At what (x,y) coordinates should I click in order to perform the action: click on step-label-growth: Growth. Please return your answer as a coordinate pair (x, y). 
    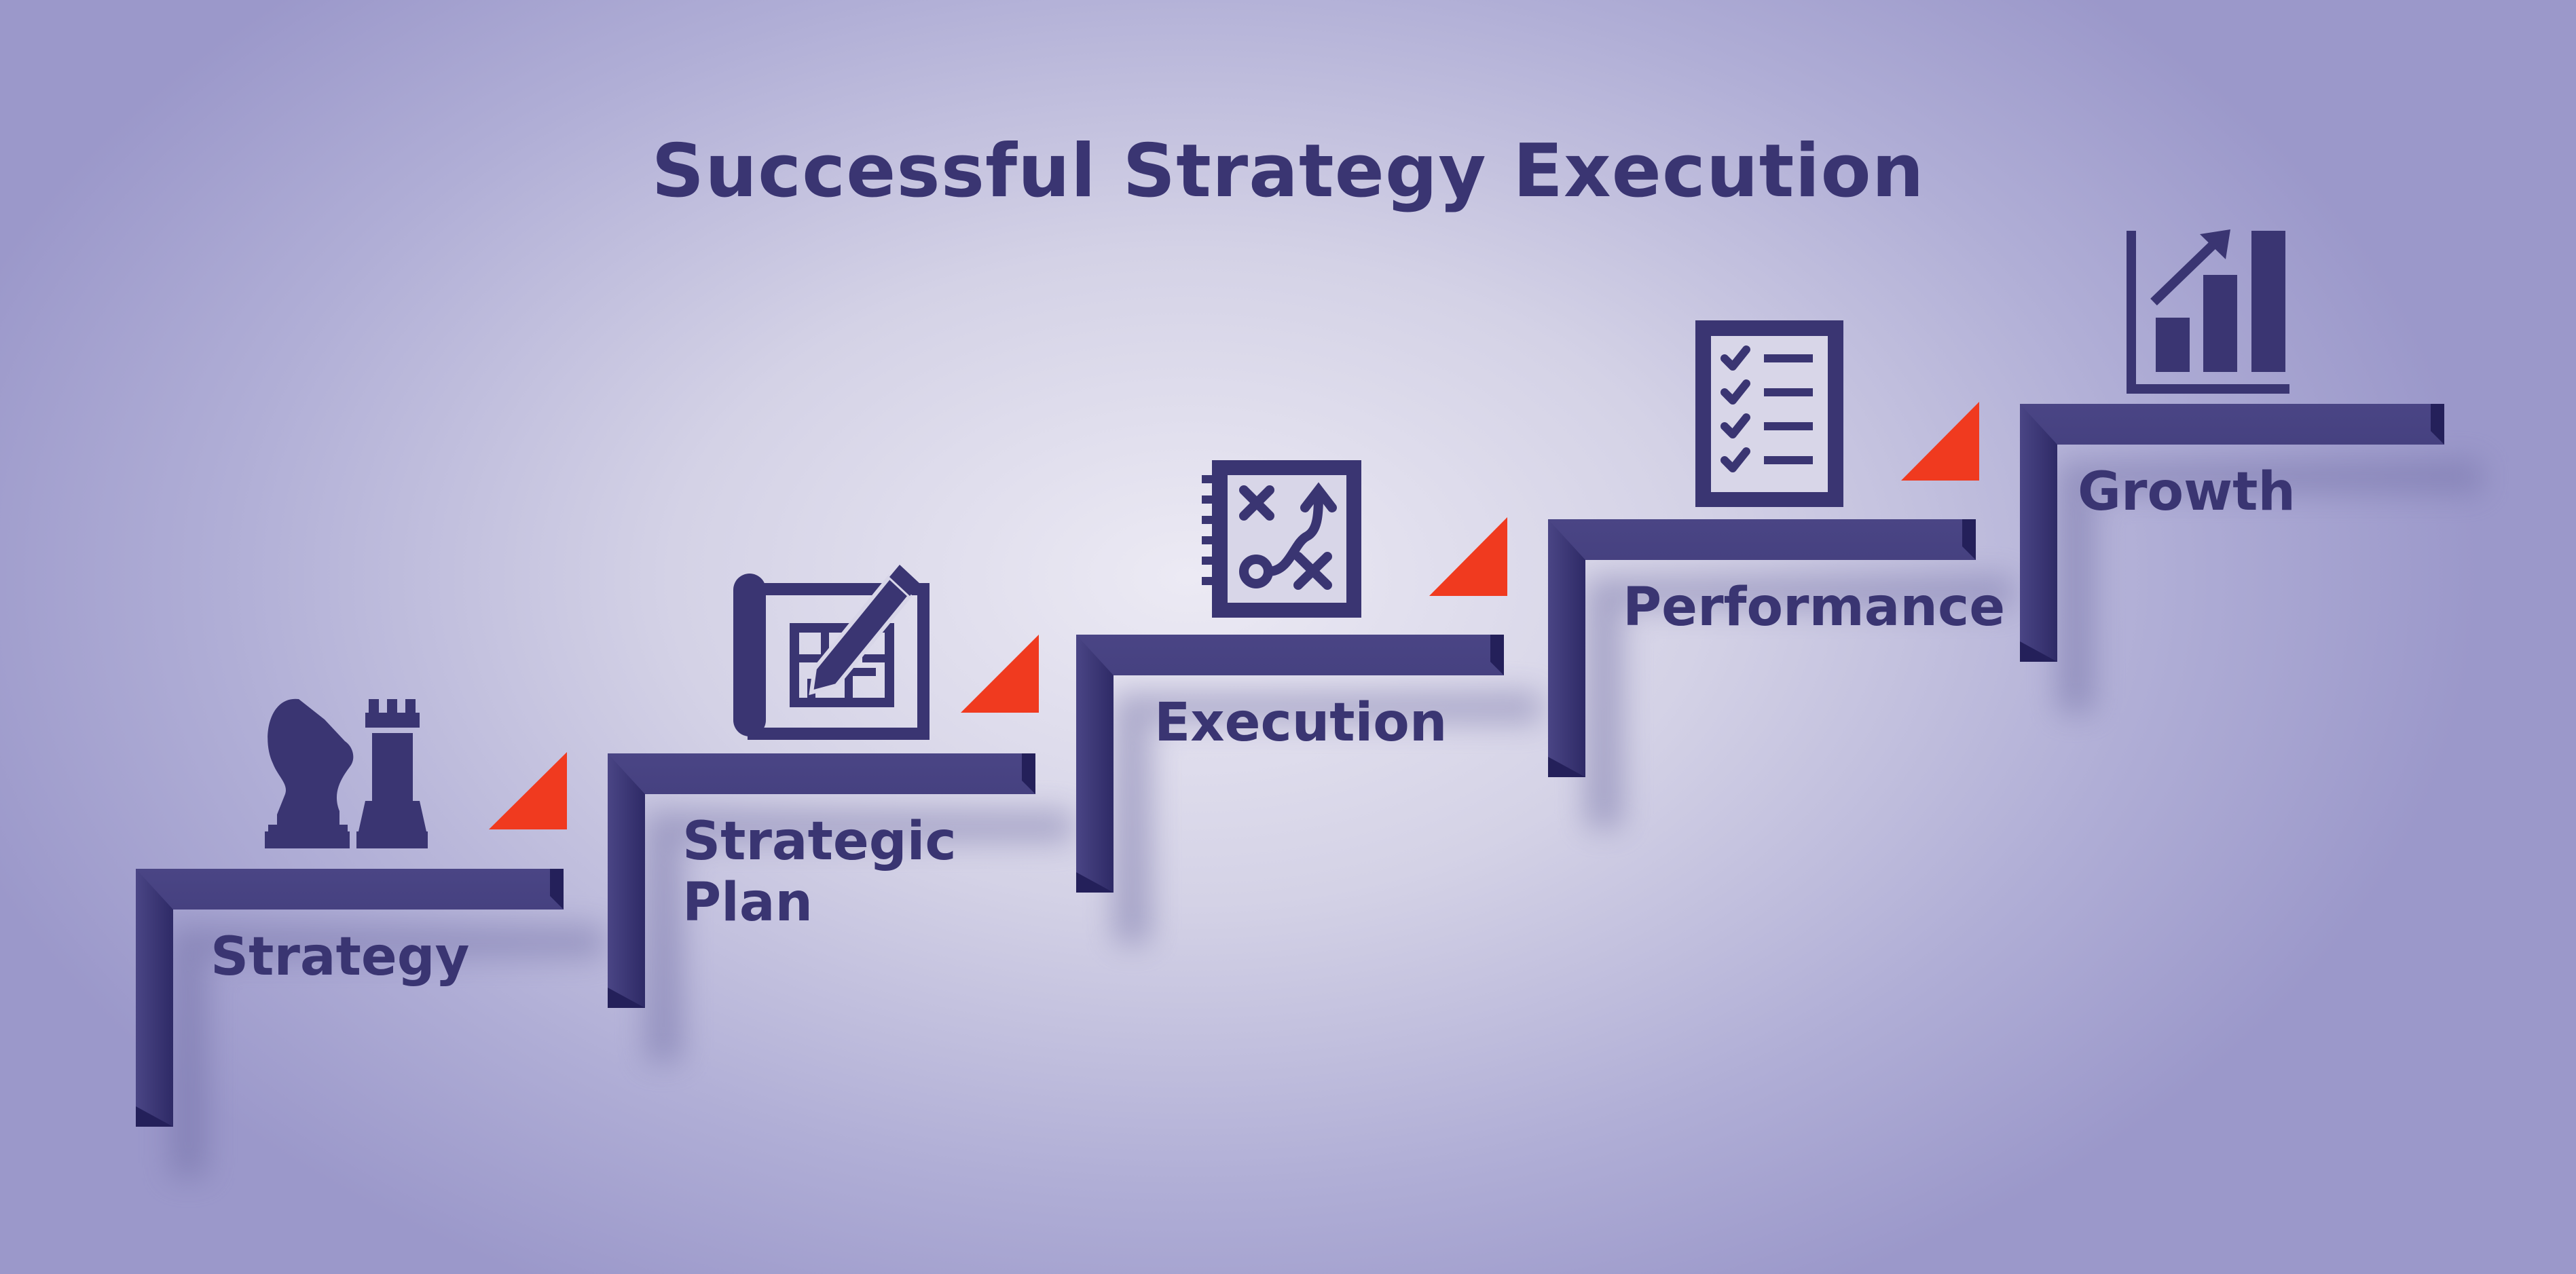
    Looking at the image, I should click on (2187, 492).